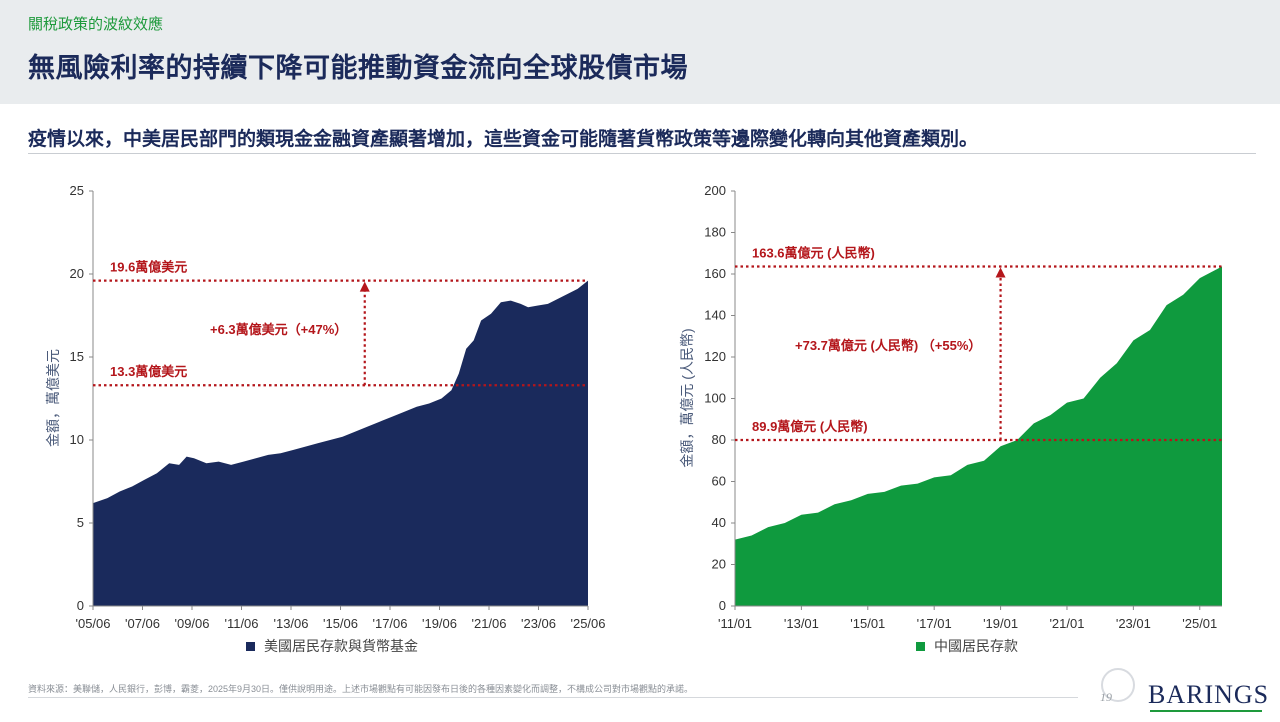 The height and width of the screenshot is (722, 1280). What do you see at coordinates (687, 397) in the screenshot?
I see `y-axis-label: 金額，萬億元 (人民幣)` at bounding box center [687, 397].